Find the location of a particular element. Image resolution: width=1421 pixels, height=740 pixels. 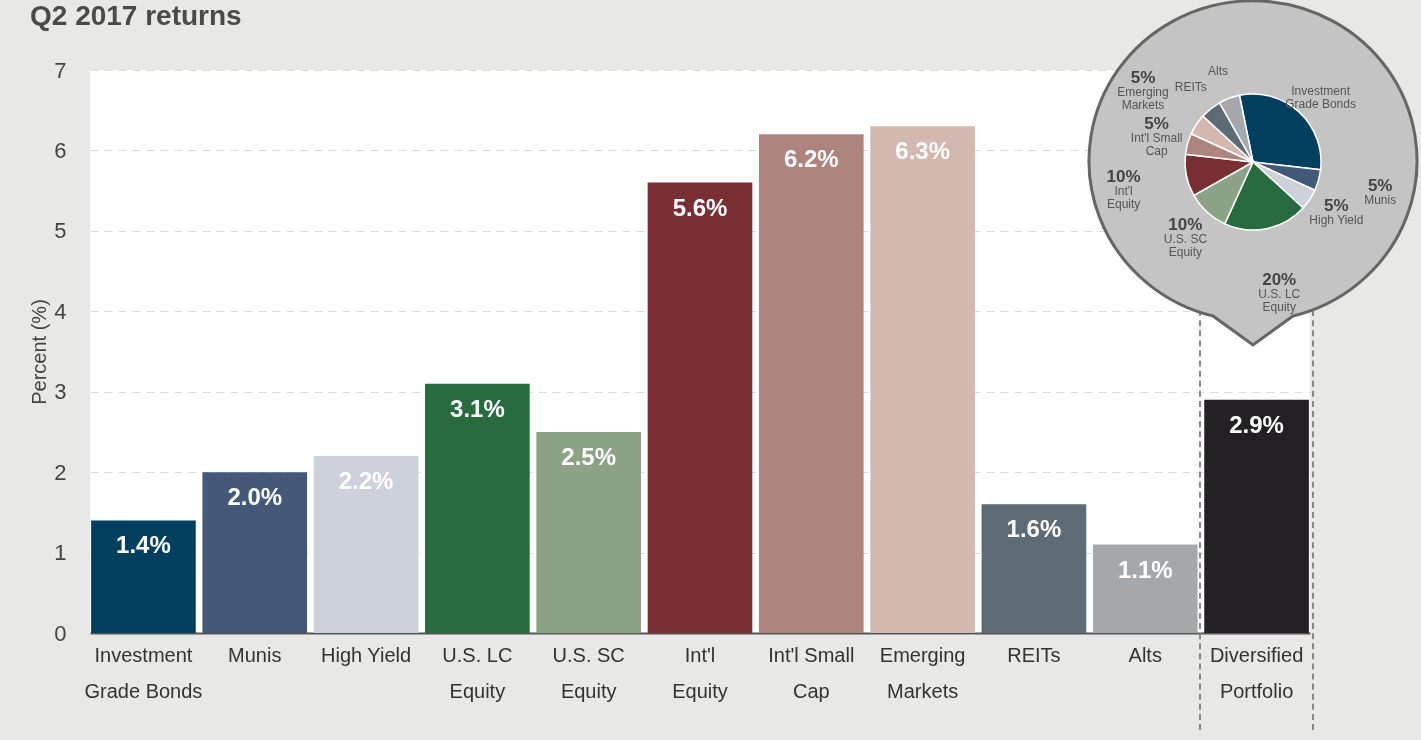

data-label: 1.6% is located at coordinates (1034, 529).